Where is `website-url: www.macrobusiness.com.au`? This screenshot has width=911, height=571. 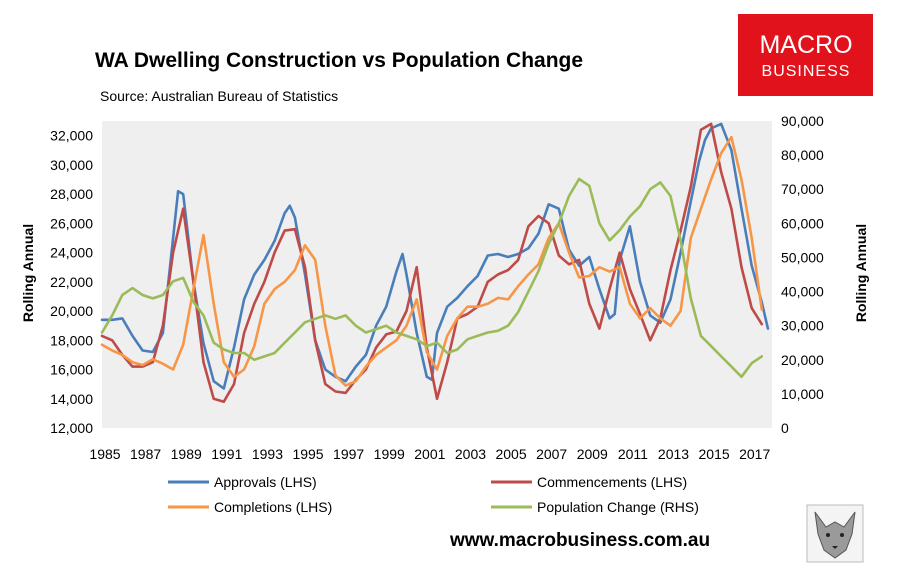 website-url: www.macrobusiness.com.au is located at coordinates (579, 540).